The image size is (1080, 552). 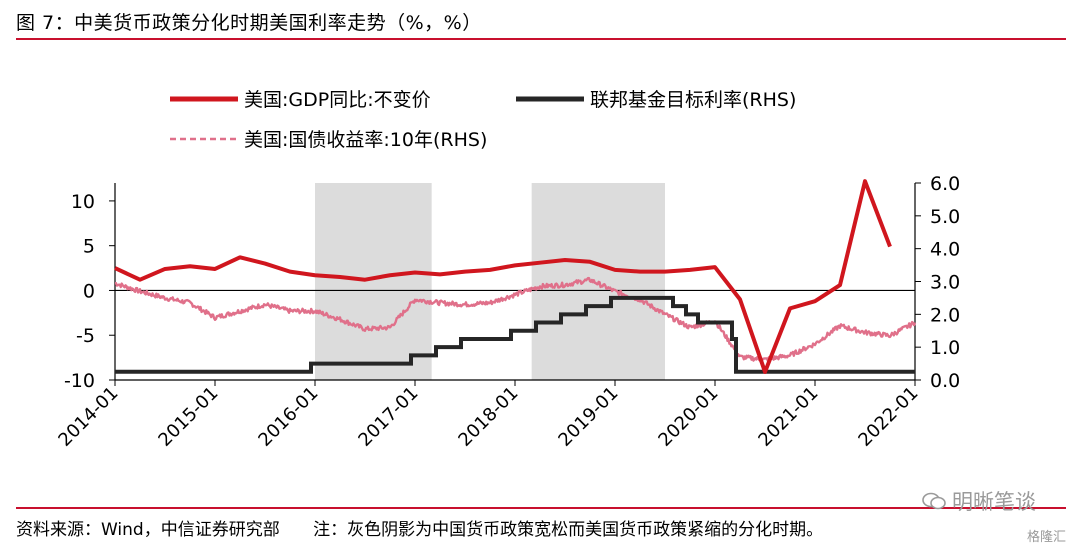 I want to click on x-tick-label: 2014-01, so click(x=88, y=417).